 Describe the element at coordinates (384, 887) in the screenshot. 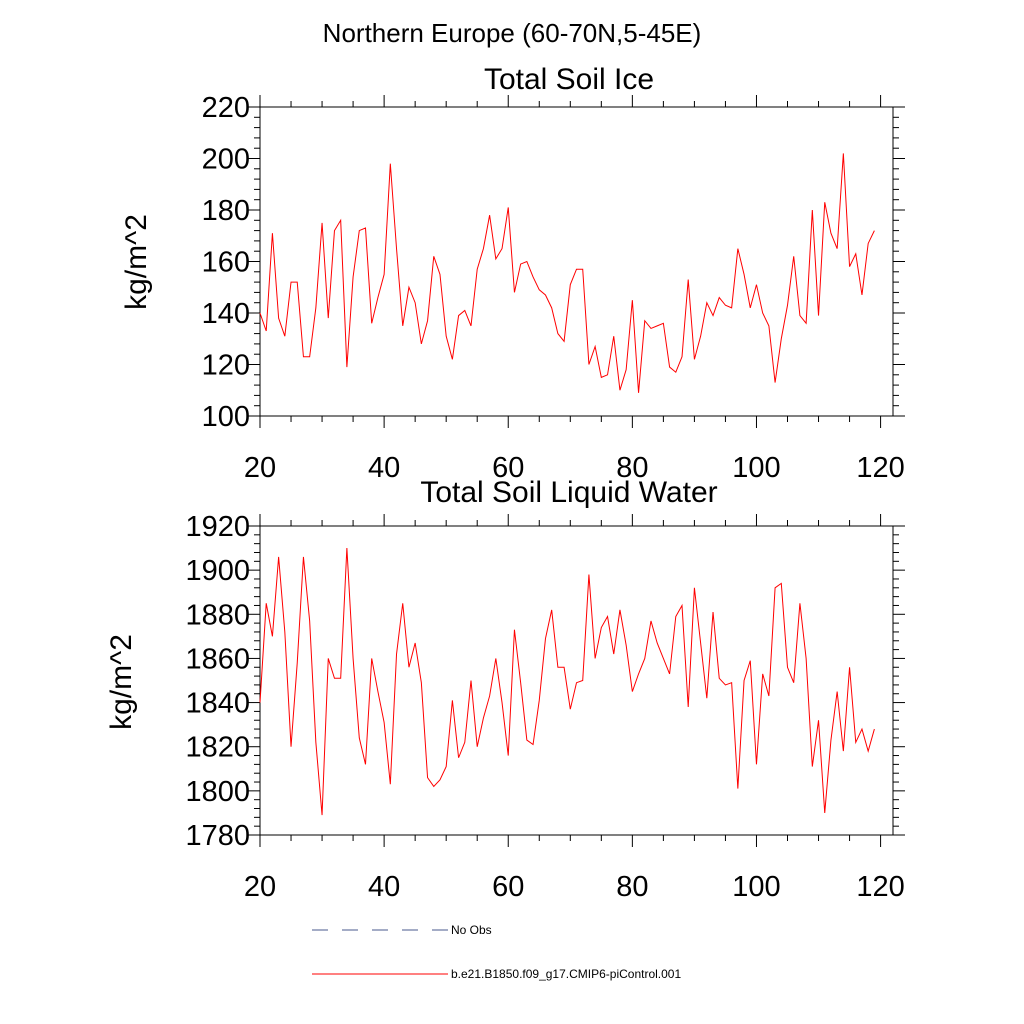

I see `soil-water-x-tick-label: 40` at that location.